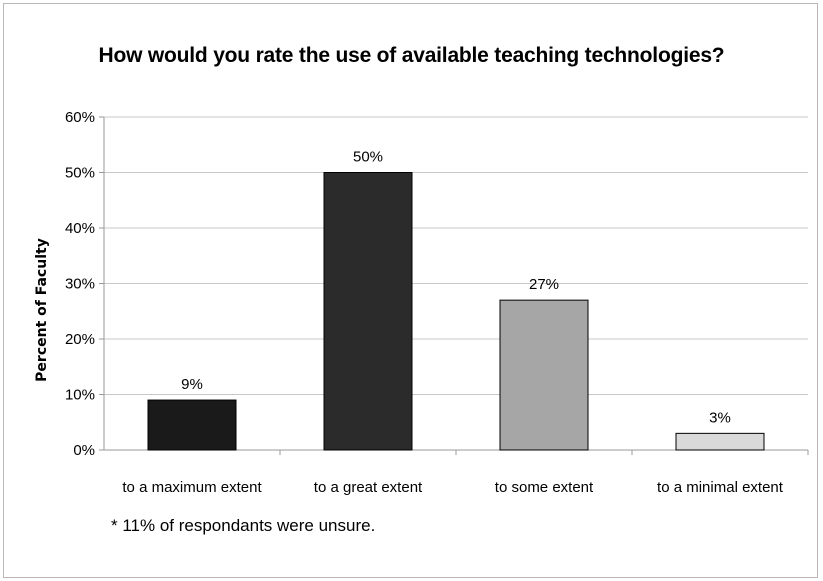  What do you see at coordinates (720, 487) in the screenshot?
I see `x-category-label: to a minimal extent` at bounding box center [720, 487].